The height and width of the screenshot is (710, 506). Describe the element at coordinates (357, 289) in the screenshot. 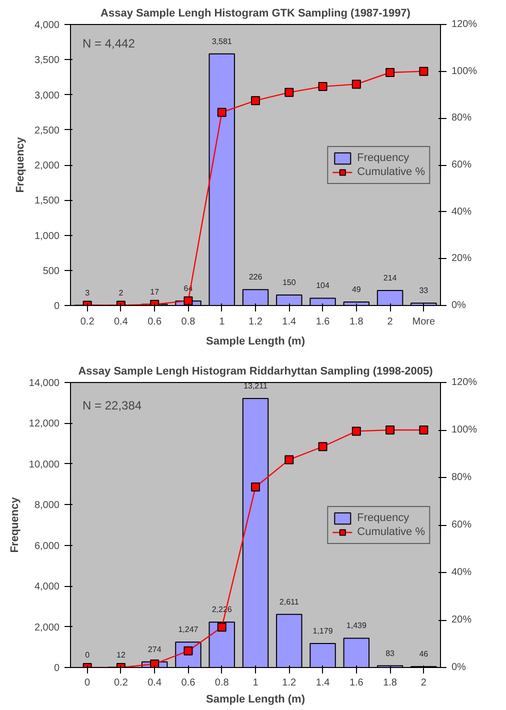

I see `data-label: 49` at that location.